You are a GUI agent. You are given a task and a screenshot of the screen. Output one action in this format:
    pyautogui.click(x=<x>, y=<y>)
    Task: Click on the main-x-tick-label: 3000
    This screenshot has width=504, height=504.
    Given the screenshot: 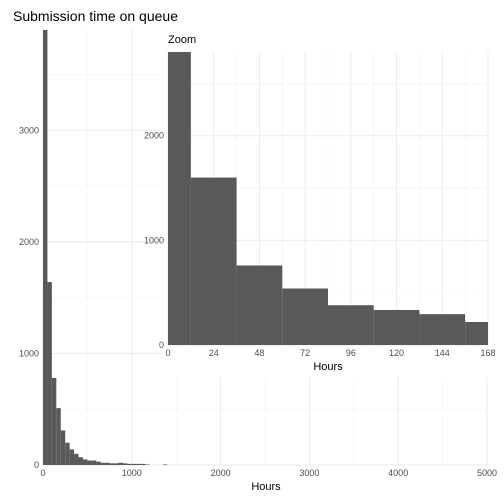 What is the action you would take?
    pyautogui.click(x=309, y=473)
    